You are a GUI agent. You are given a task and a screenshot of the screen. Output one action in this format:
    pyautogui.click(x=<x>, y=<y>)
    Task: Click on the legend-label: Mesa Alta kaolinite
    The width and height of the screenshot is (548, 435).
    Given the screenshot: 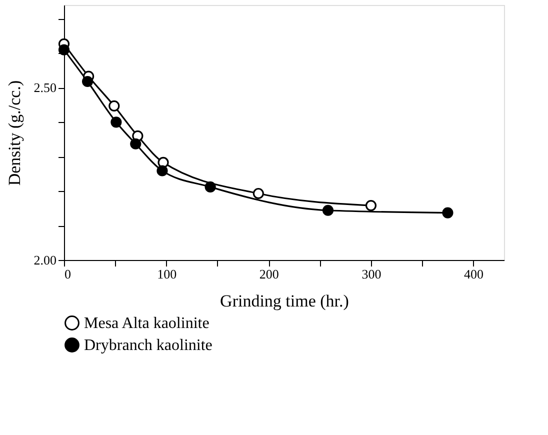 What is the action you would take?
    pyautogui.click(x=147, y=323)
    